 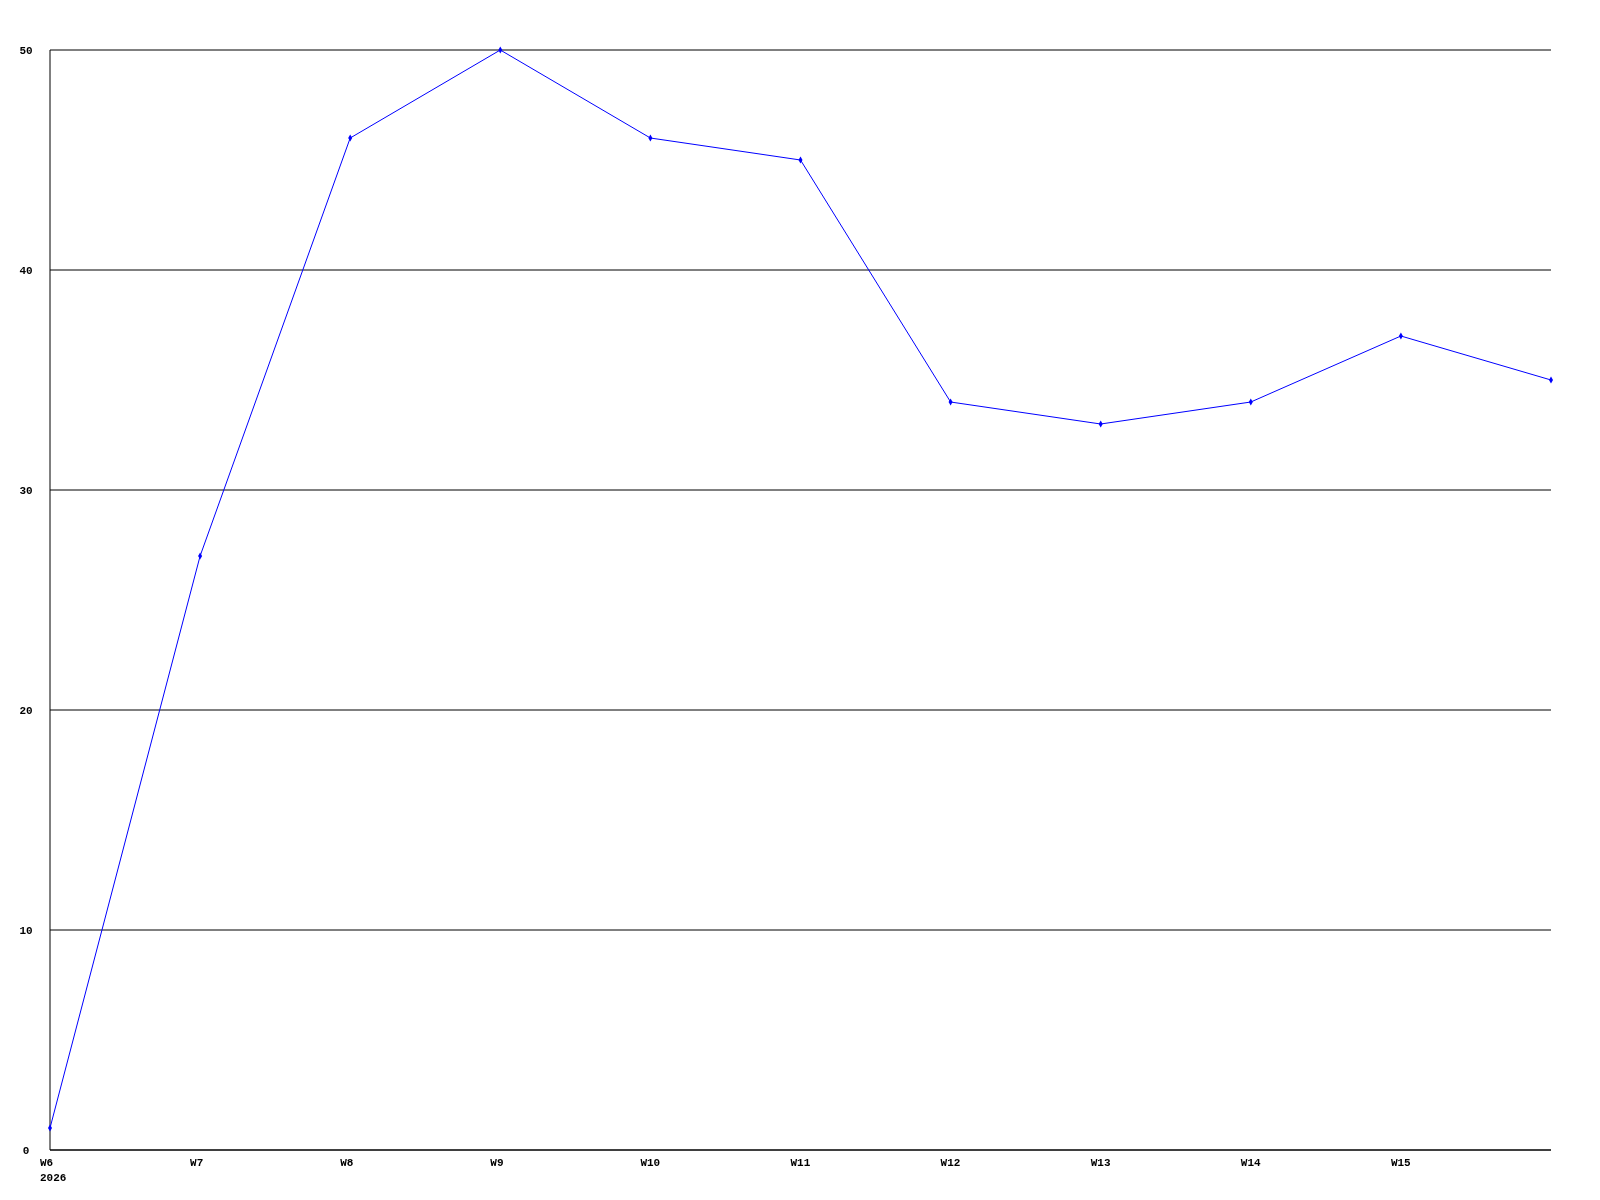 What do you see at coordinates (26, 50) in the screenshot?
I see `y-tick-label: 50` at bounding box center [26, 50].